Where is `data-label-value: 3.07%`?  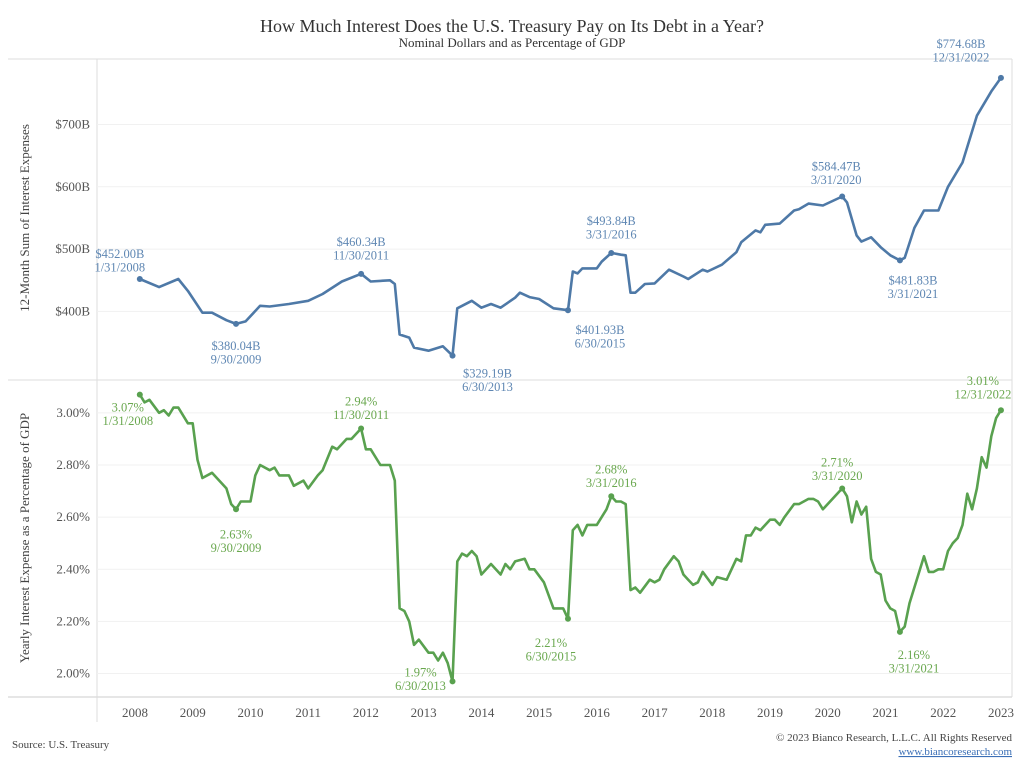 data-label-value: 3.07% is located at coordinates (128, 408).